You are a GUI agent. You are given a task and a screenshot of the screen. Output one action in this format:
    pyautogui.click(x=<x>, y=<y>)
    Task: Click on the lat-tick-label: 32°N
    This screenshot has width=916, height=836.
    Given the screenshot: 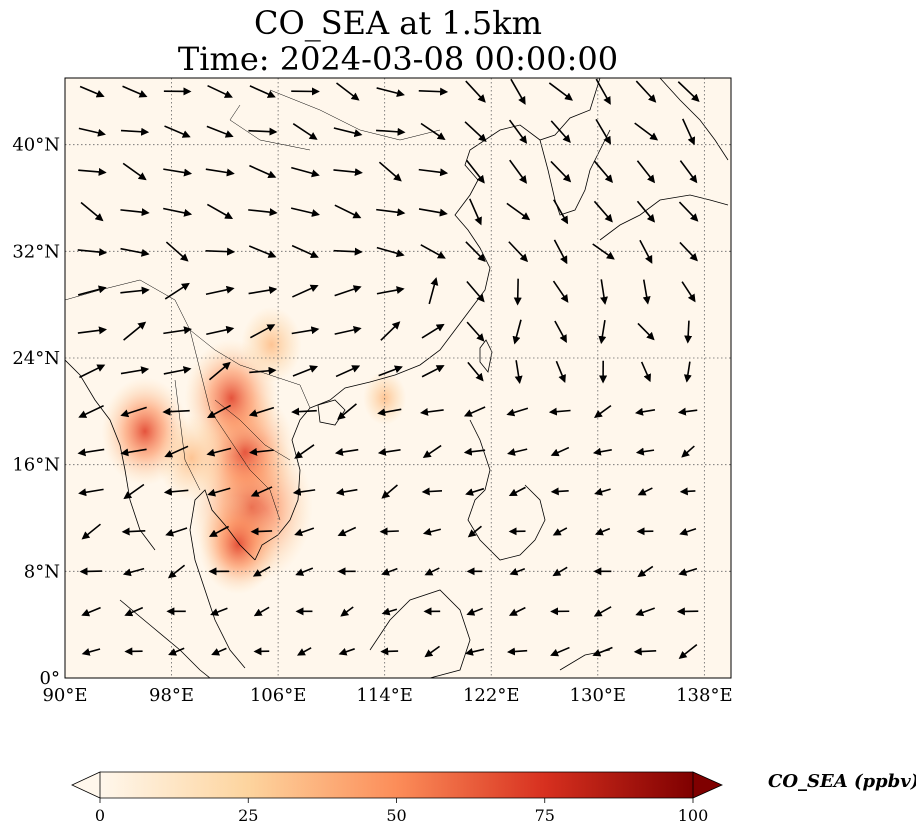 What is the action you would take?
    pyautogui.click(x=36, y=251)
    